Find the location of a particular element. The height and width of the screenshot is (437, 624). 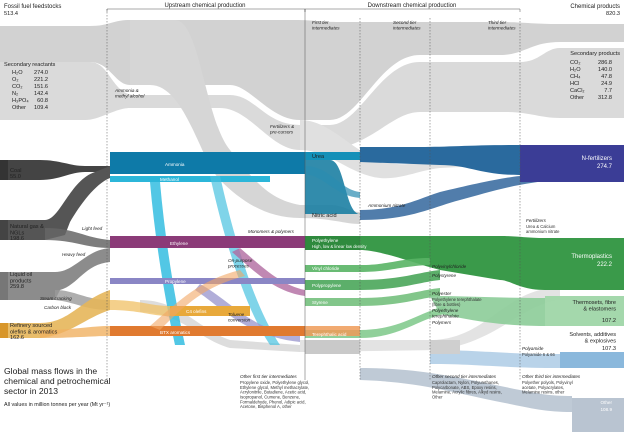

flow-oil is located at coordinates (55, 274).